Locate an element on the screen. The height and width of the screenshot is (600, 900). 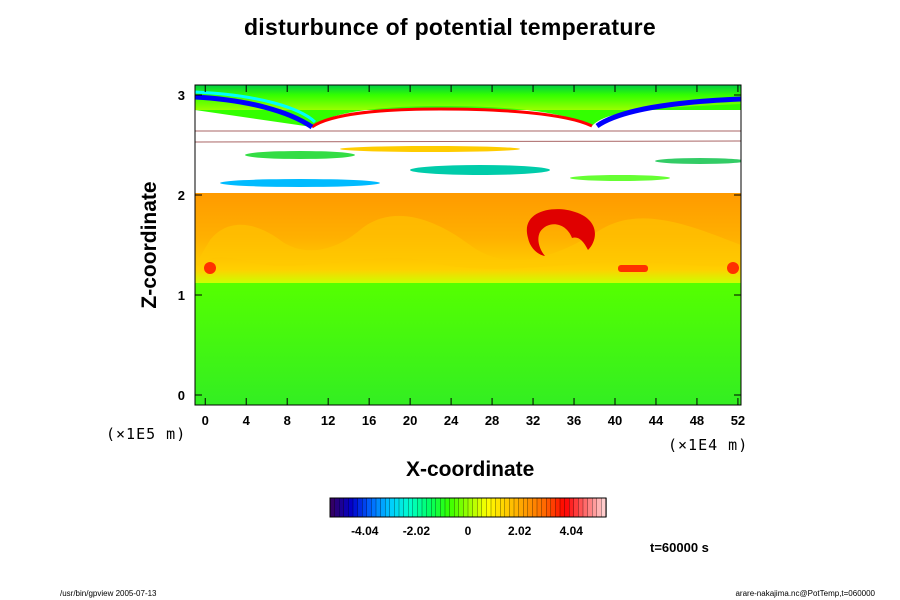
plume-right is located at coordinates (633, 268).